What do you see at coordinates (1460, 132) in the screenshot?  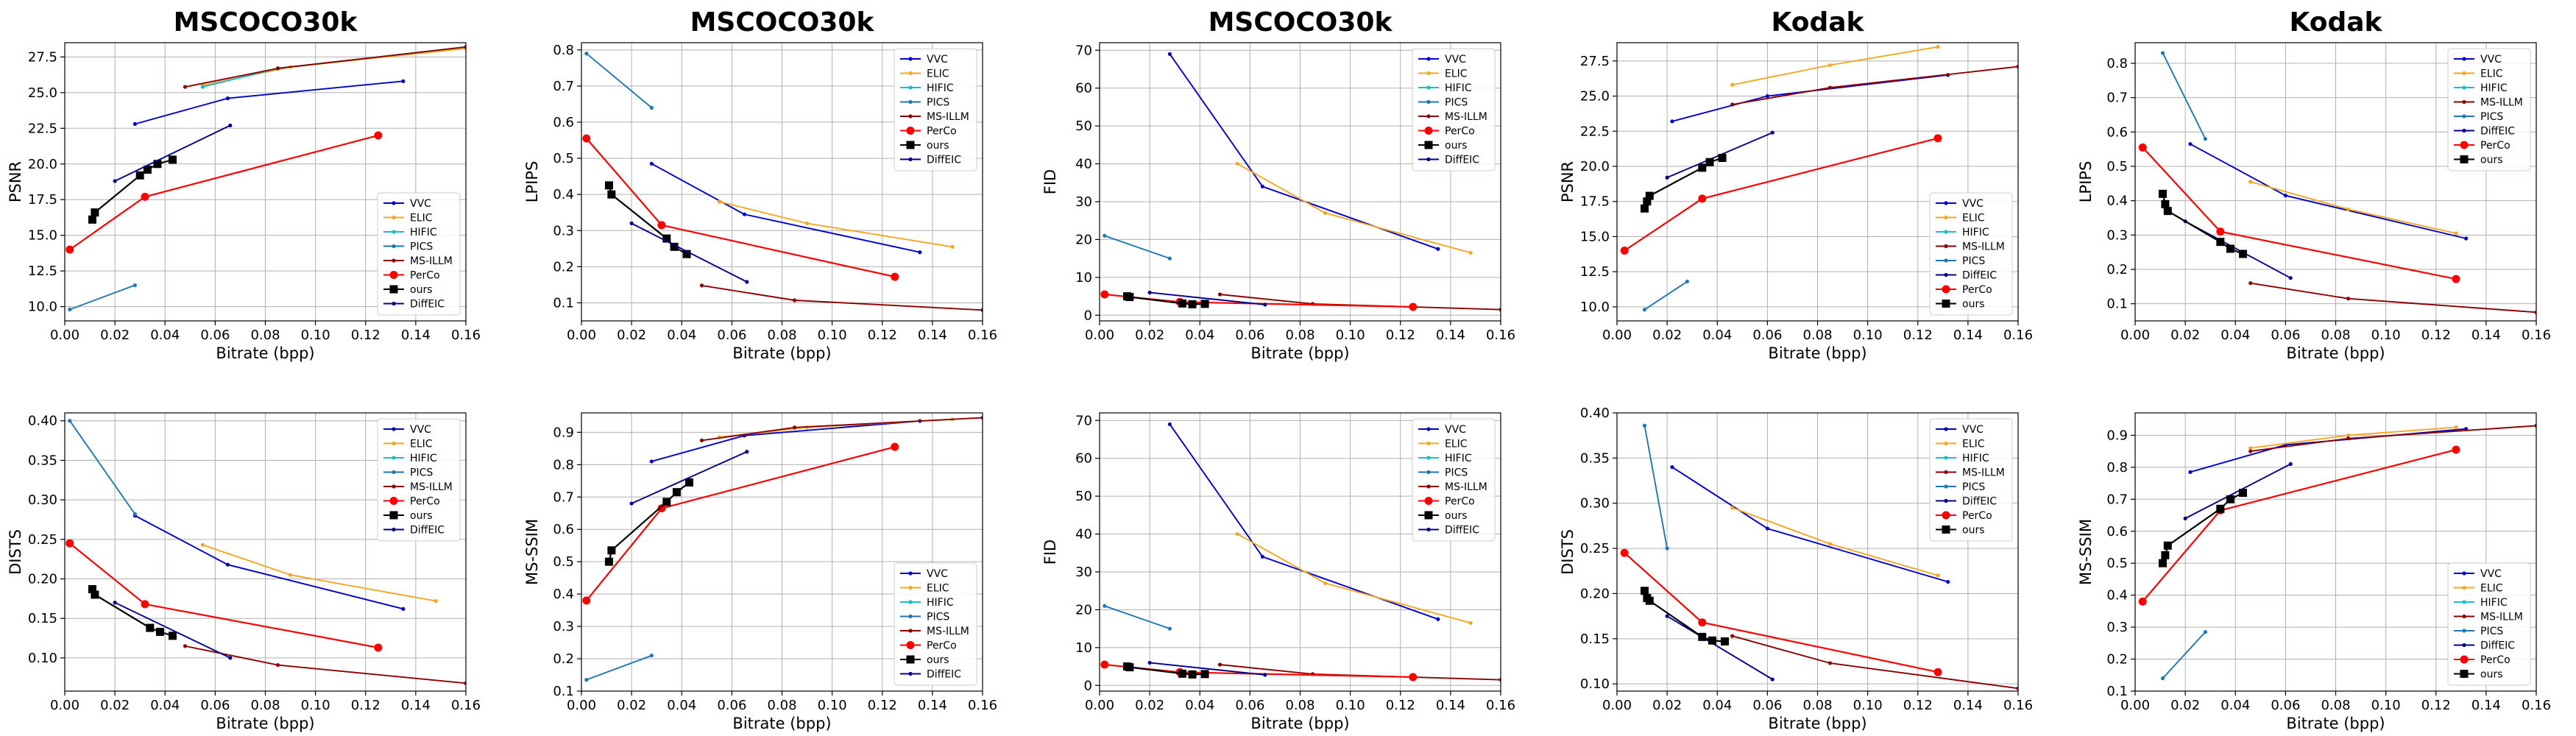 I see `legend-label: PerCo` at bounding box center [1460, 132].